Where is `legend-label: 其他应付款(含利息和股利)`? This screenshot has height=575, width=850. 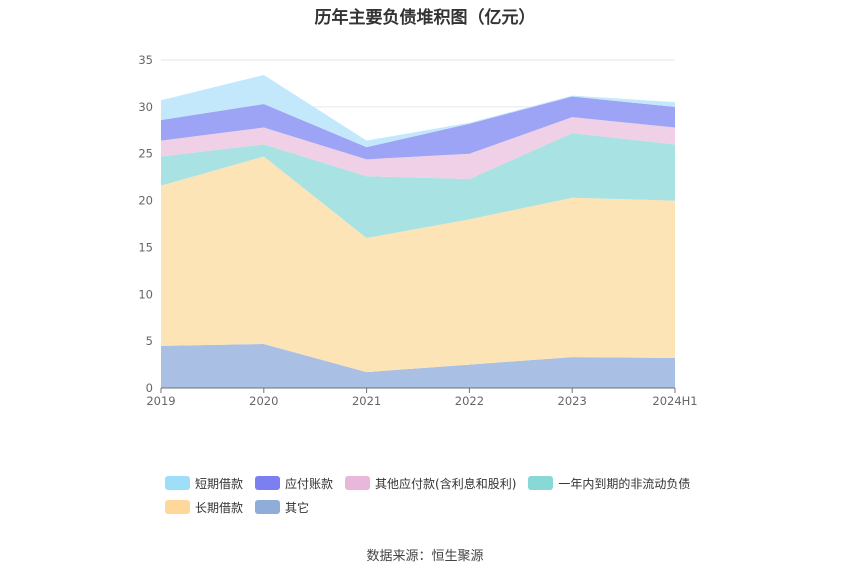
legend-label: 其他应付款(含利息和股利) is located at coordinates (446, 483).